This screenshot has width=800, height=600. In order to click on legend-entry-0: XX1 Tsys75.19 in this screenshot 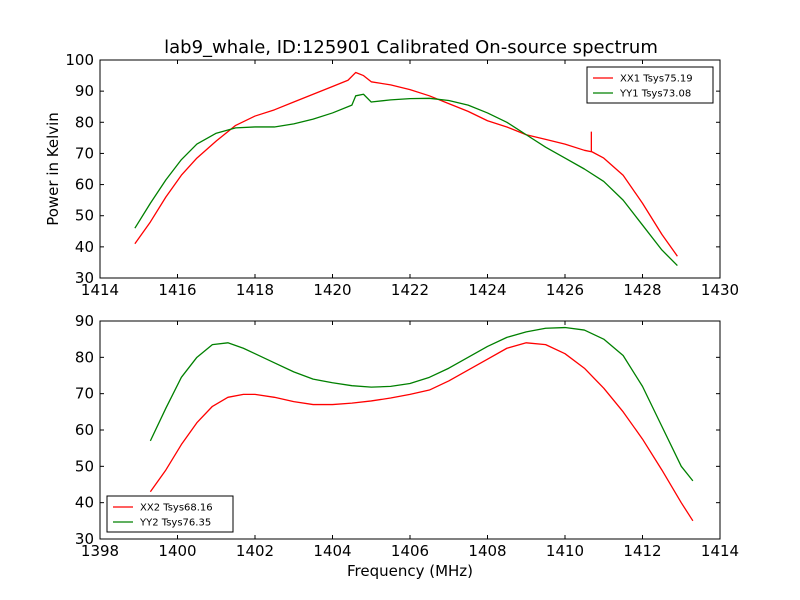, I will do `click(656, 79)`.